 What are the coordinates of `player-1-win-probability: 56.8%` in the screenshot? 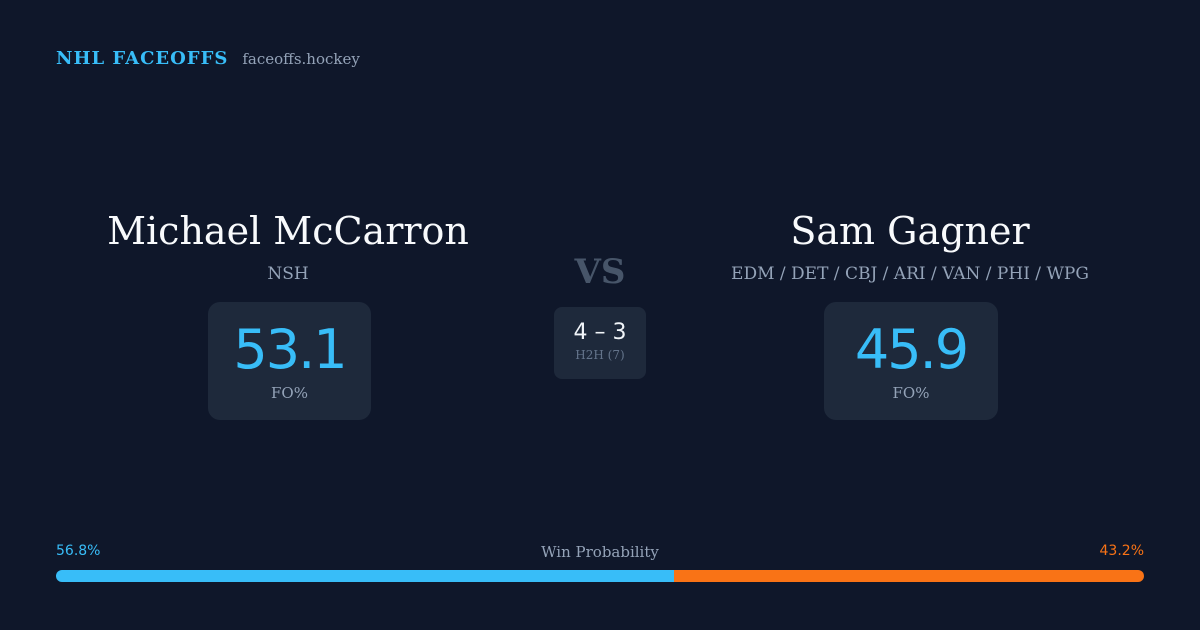 It's located at (78, 551).